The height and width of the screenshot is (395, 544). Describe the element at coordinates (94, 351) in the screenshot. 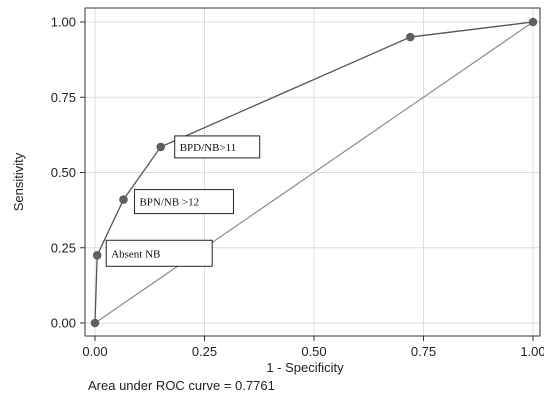

I see `x-tick-label: 0.00` at that location.